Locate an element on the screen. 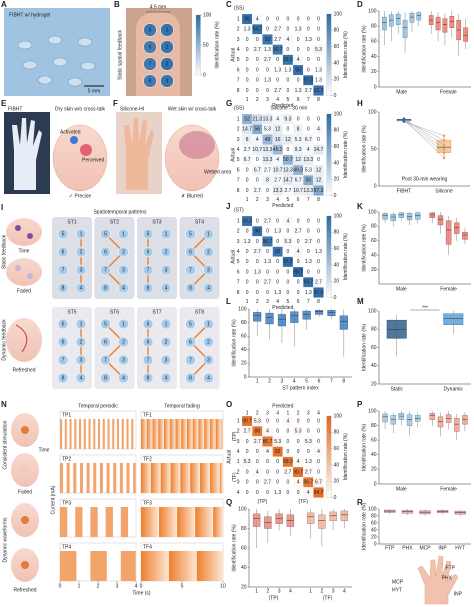 This screenshot has width=474, height=607. y-tick-label: 100 is located at coordinates (372, 11).